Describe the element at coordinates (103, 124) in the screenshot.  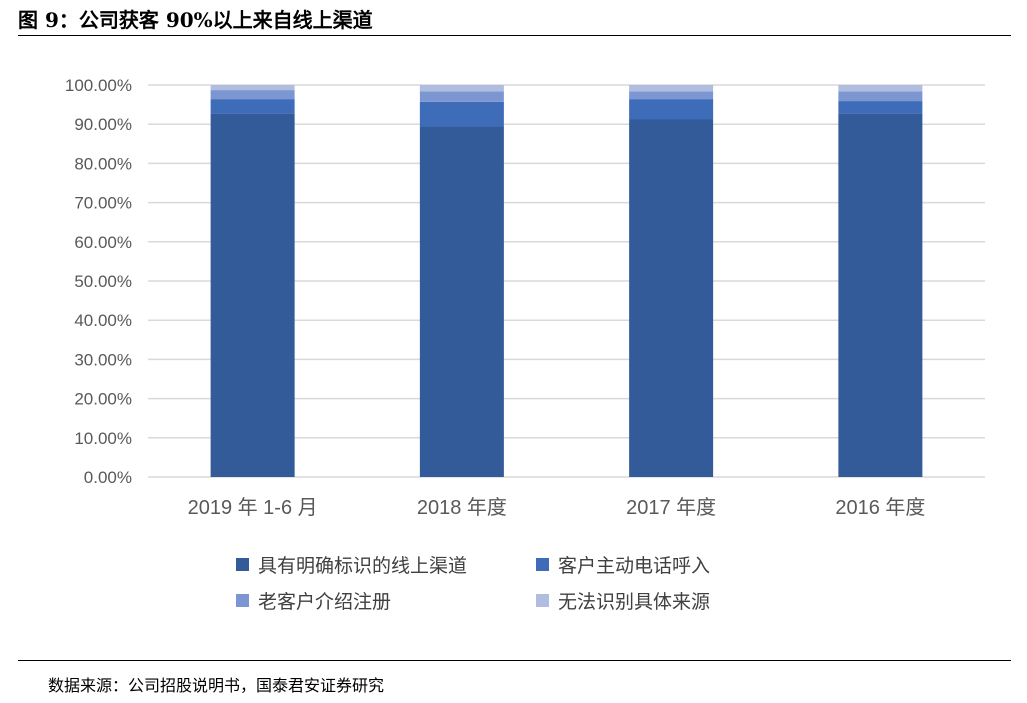
I see `y-tick-label: 90.00%` at that location.